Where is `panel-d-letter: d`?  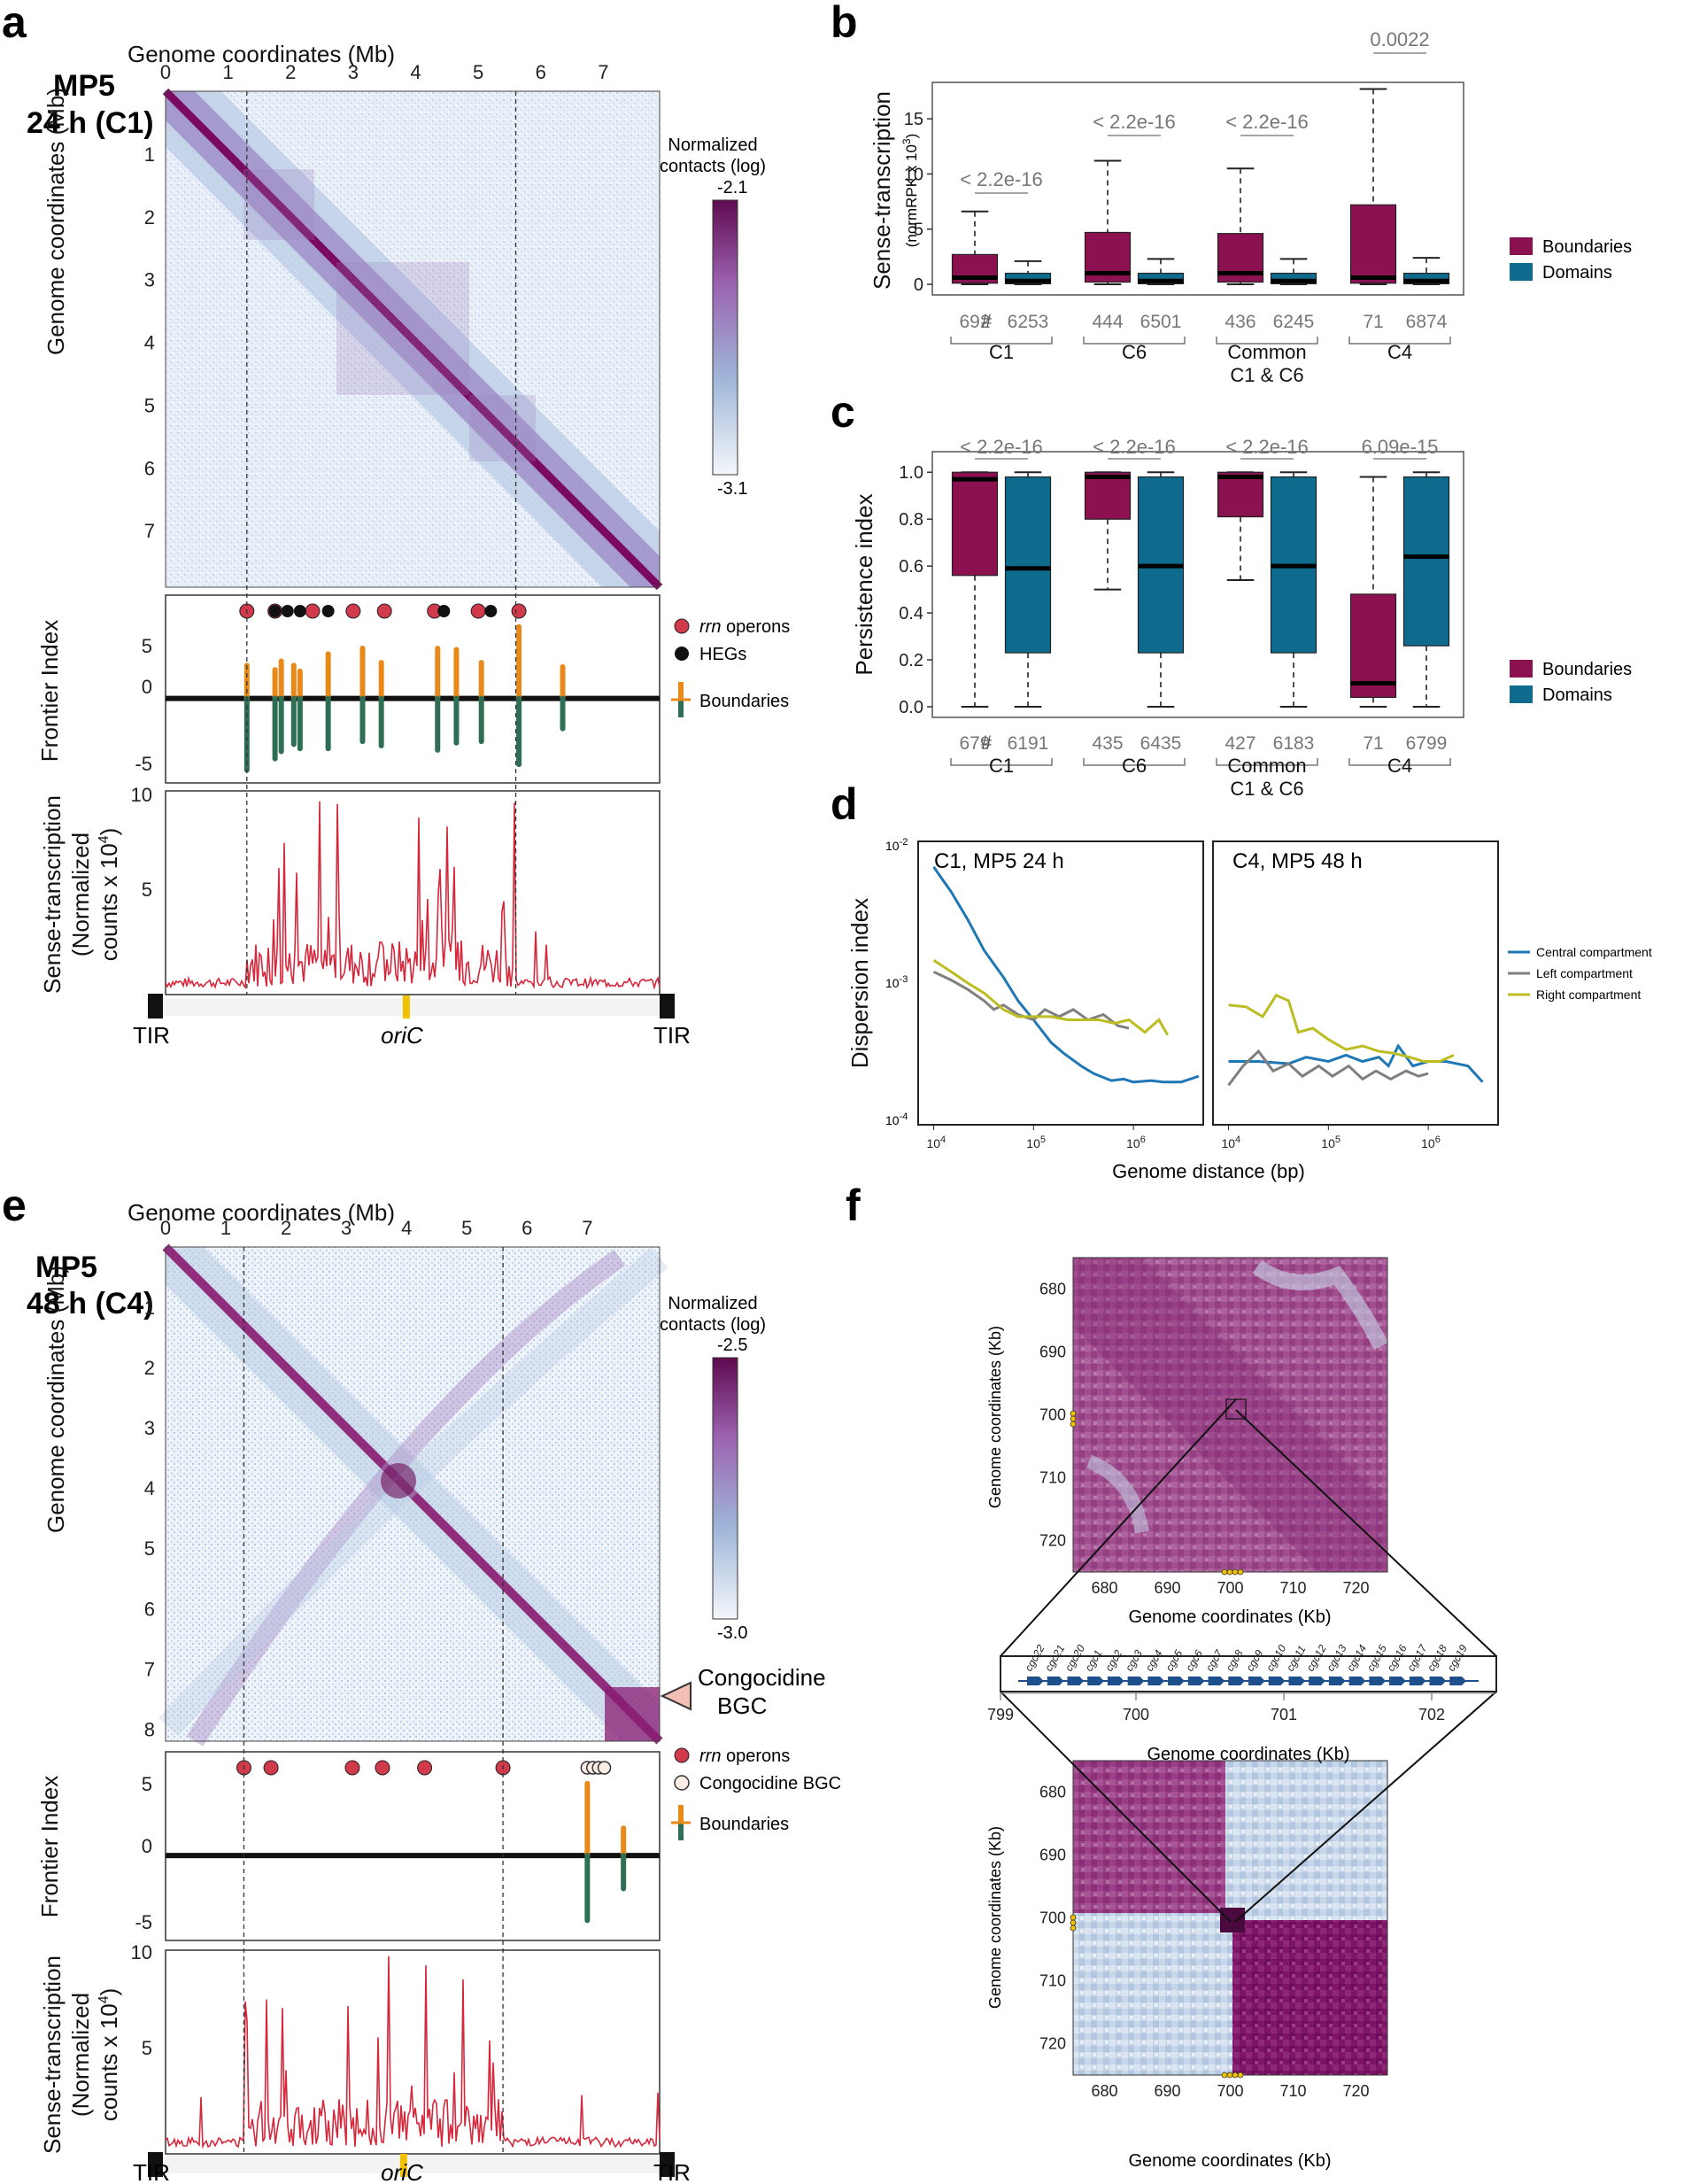
panel-d-letter: d is located at coordinates (844, 804).